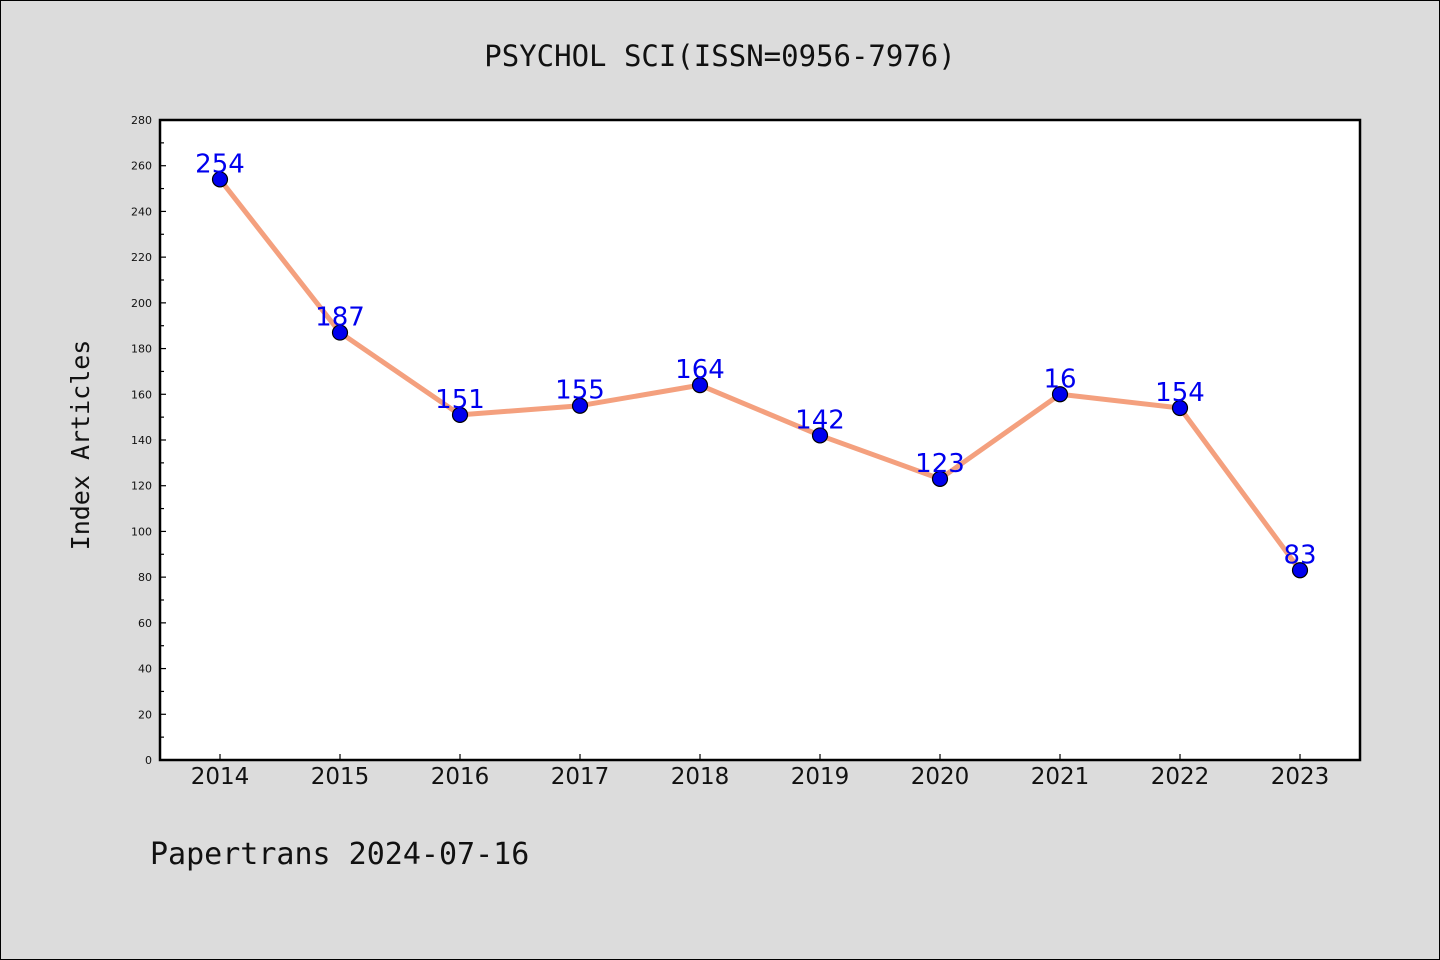  What do you see at coordinates (141, 211) in the screenshot?
I see `y-tick-label: 240` at bounding box center [141, 211].